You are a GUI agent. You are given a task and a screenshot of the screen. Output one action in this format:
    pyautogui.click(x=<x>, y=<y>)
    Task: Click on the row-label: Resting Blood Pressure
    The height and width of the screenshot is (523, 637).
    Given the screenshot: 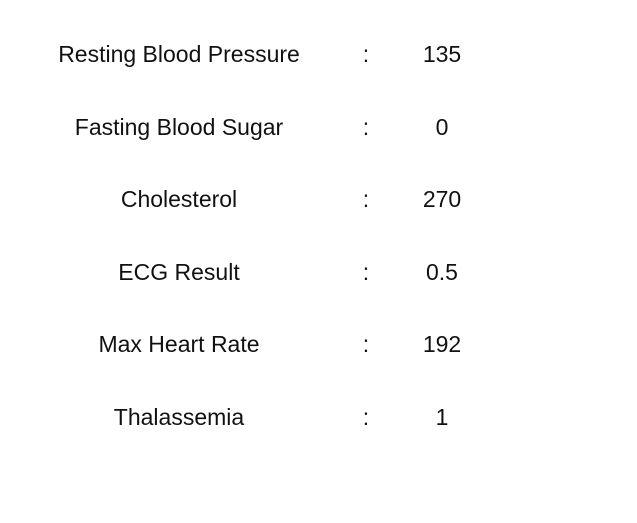 What is the action you would take?
    pyautogui.click(x=179, y=54)
    